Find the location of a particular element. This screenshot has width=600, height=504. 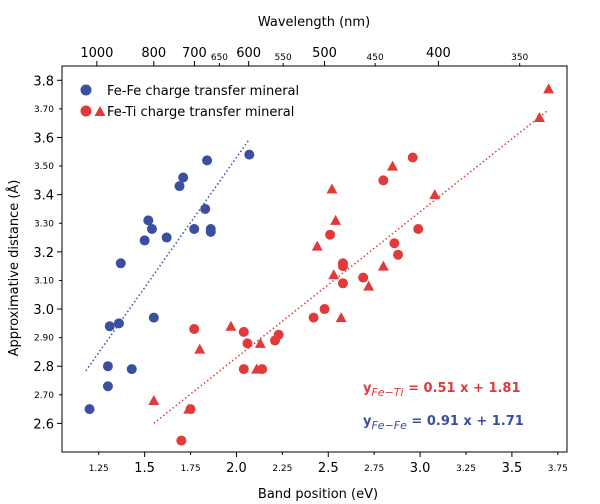

legend-marker-fe-fe is located at coordinates (86, 90).